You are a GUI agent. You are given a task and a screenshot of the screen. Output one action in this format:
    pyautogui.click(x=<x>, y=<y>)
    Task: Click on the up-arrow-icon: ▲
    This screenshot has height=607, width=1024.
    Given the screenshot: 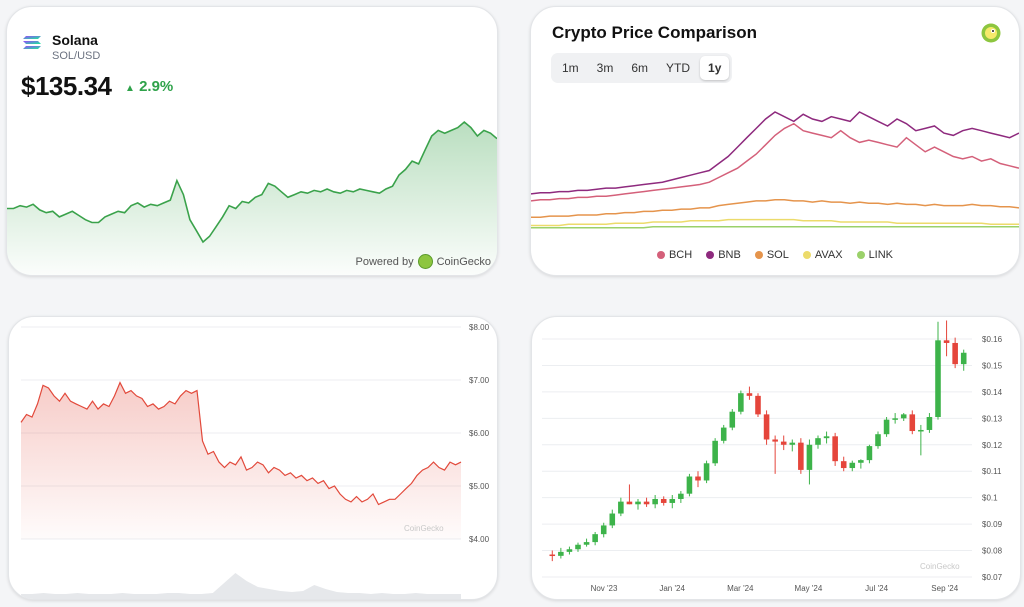 What is the action you would take?
    pyautogui.click(x=130, y=88)
    